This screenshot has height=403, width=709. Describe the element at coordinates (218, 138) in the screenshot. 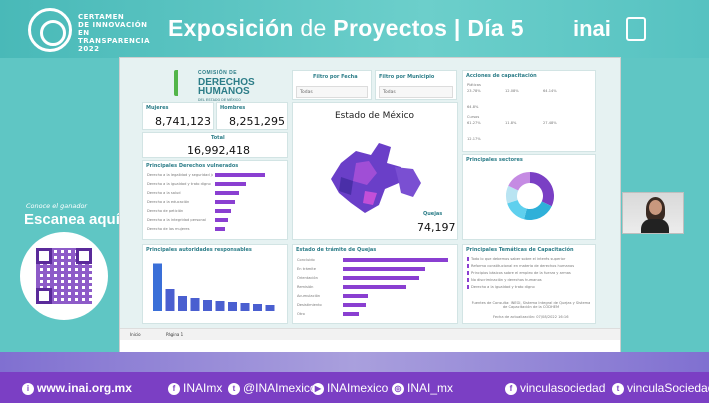

I see `total-label: Total` at that location.